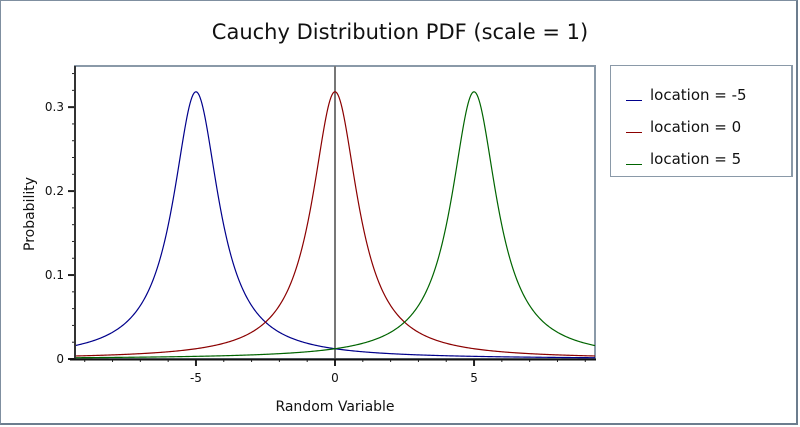  What do you see at coordinates (60, 219) in the screenshot?
I see `y-axis: 0 0.1 0.2 0.3` at bounding box center [60, 219].